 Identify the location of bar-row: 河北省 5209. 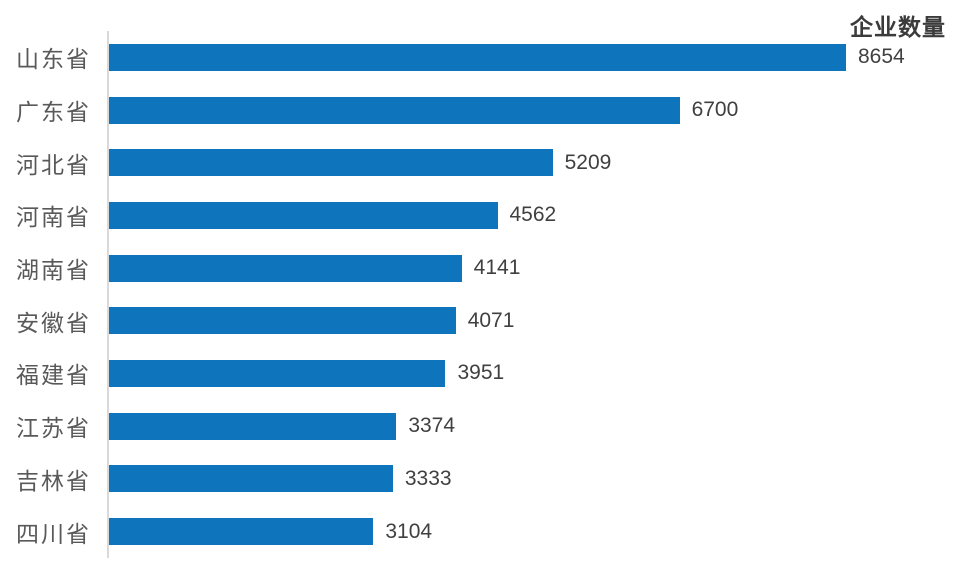
(479, 162).